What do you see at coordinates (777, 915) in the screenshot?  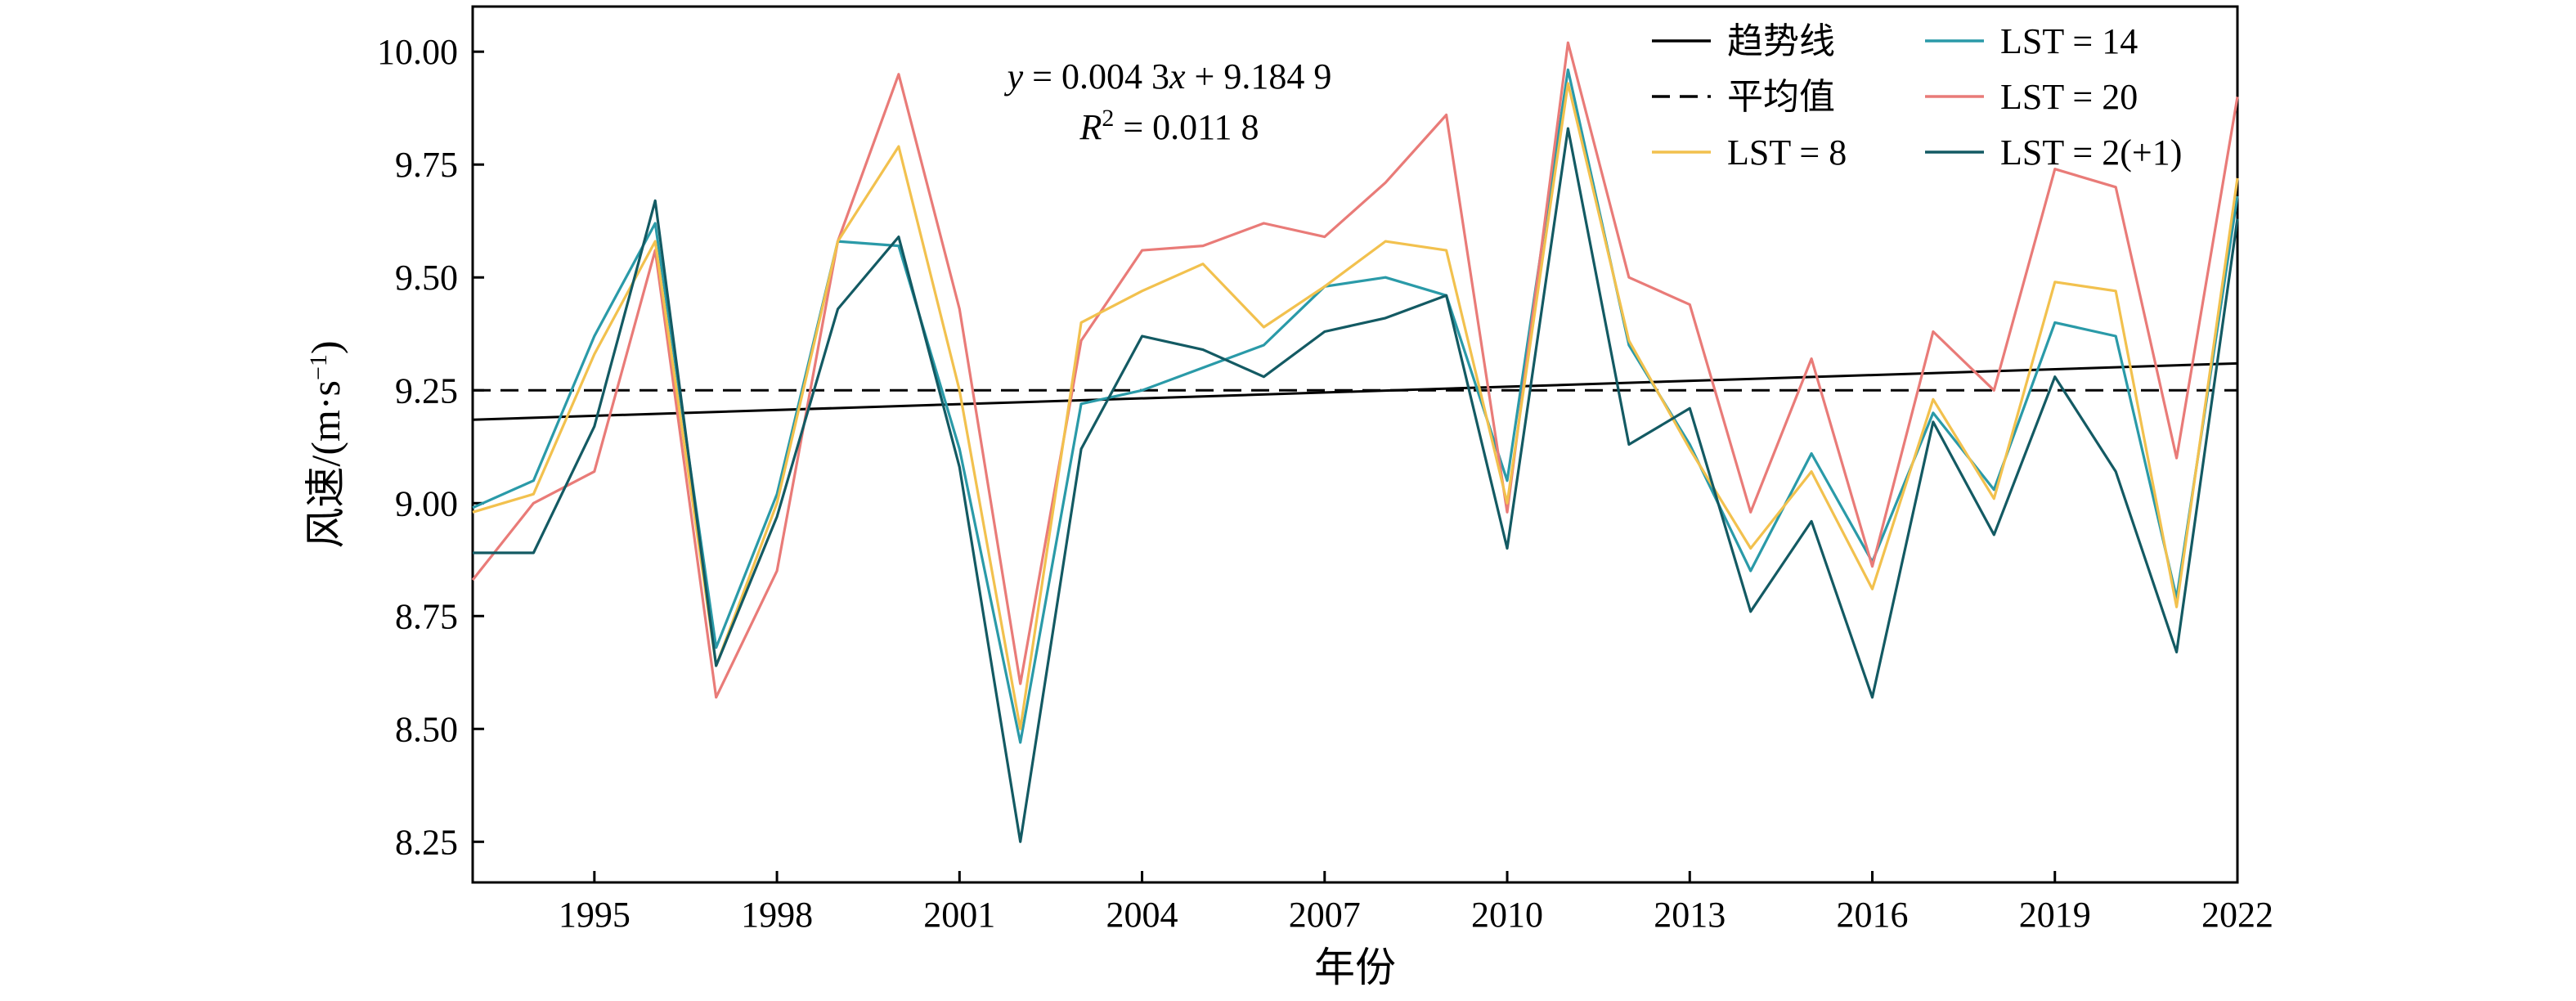 I see `x-tick-label: 1998` at bounding box center [777, 915].